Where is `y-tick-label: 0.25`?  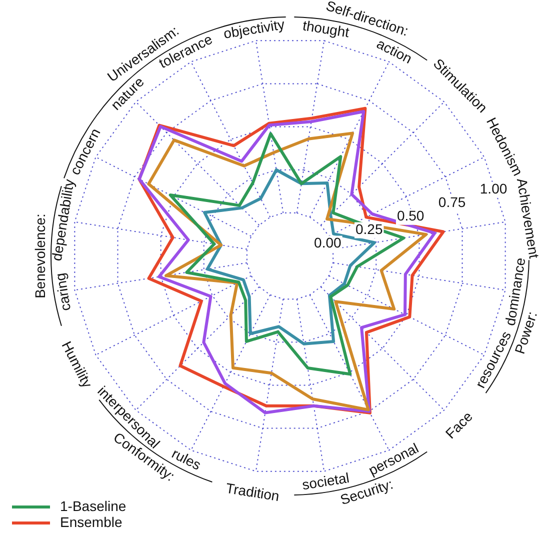 y-tick-label: 0.25 is located at coordinates (369, 229).